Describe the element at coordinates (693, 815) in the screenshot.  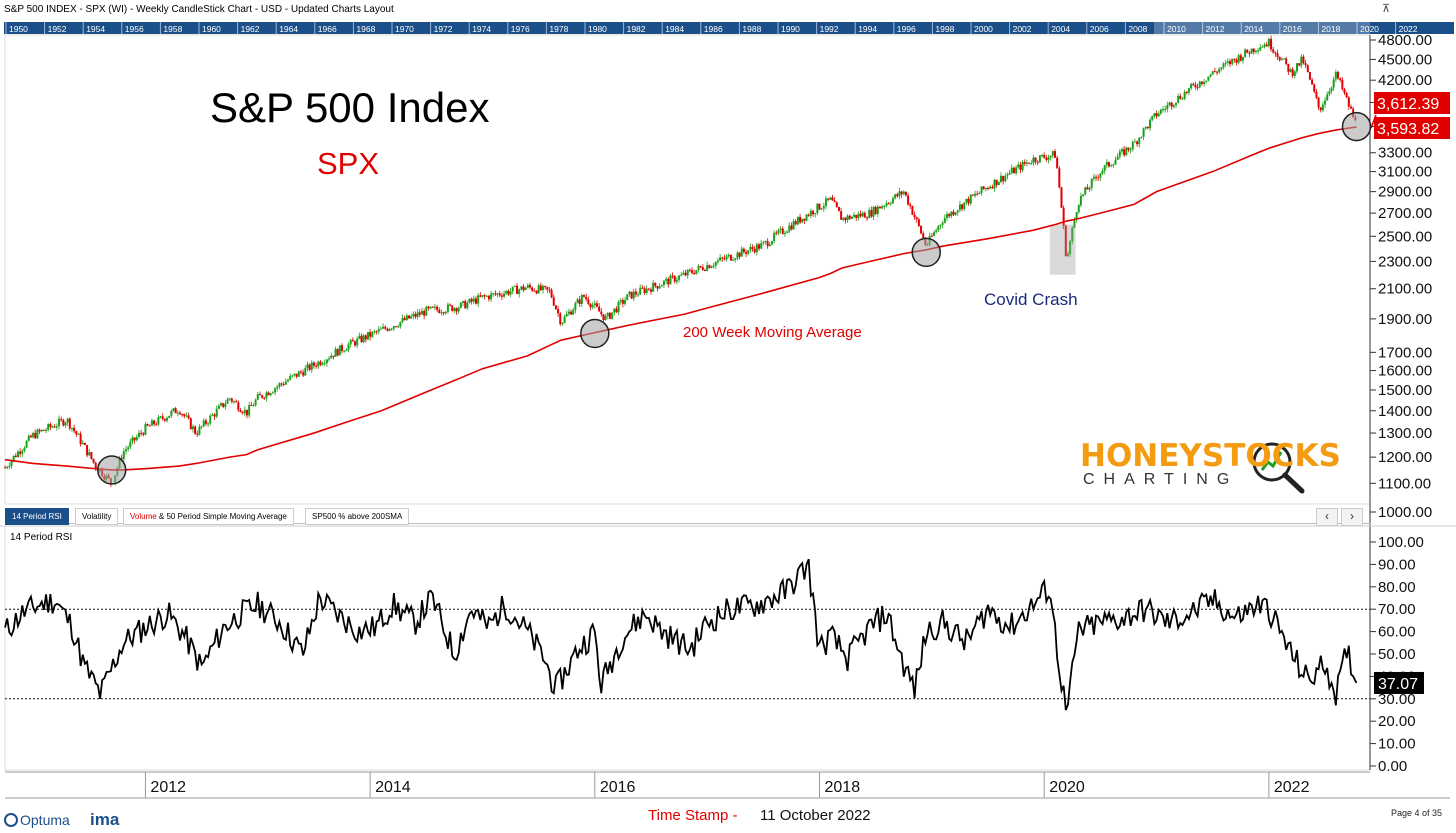
I see `timestamp-label: Time Stamp -` at that location.